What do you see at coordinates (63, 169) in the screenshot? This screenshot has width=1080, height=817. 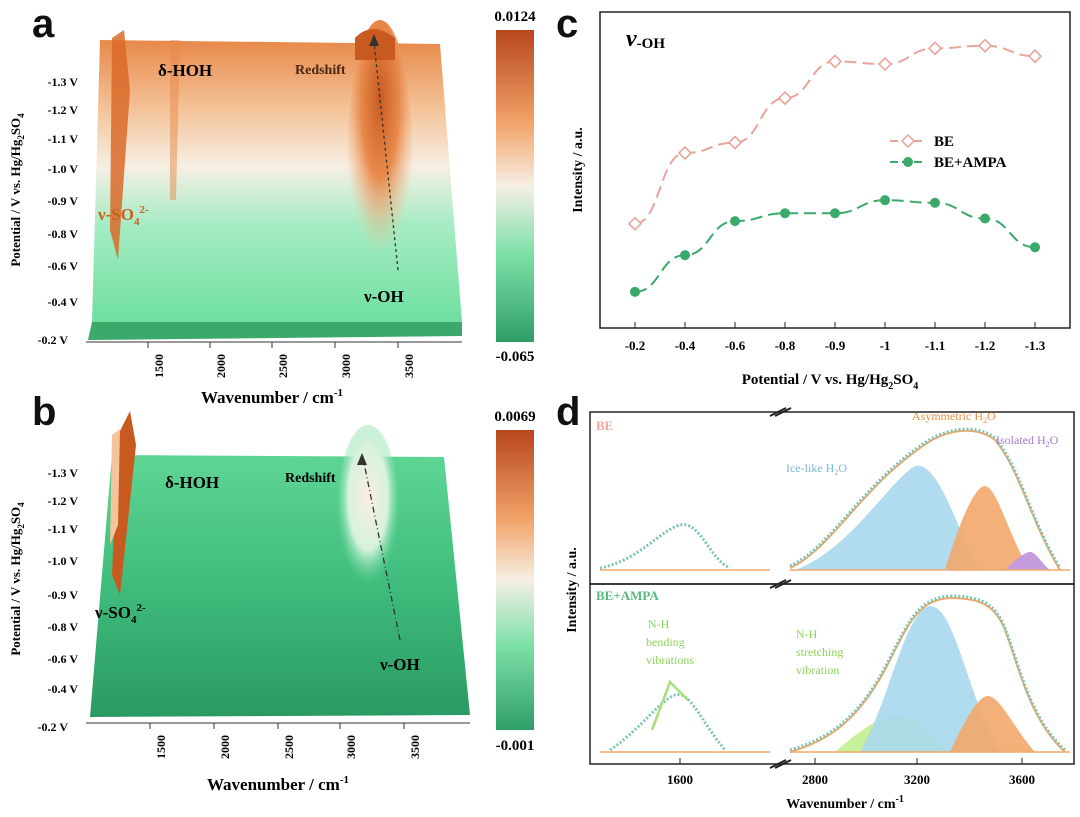 I see `panel-a-ytick-label: -1.0 V` at bounding box center [63, 169].